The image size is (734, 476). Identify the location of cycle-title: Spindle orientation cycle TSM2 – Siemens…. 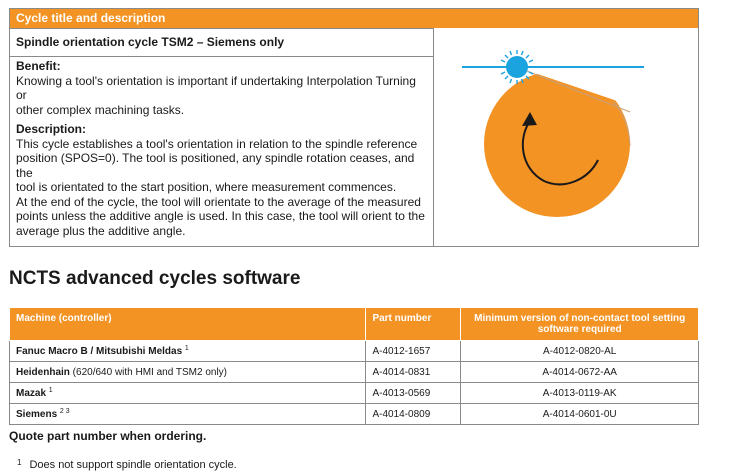
(221, 42).